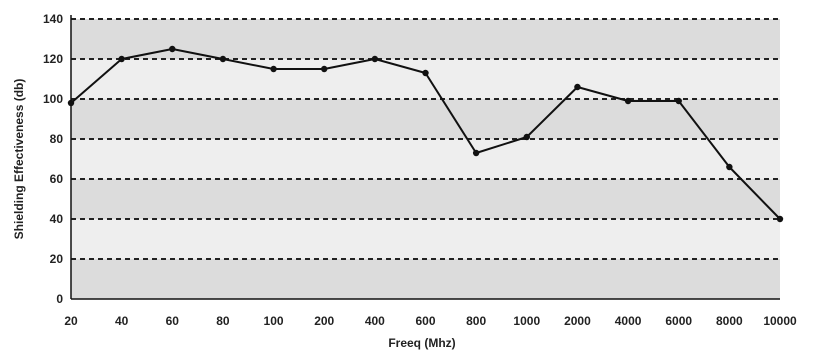 This screenshot has width=816, height=353. What do you see at coordinates (53, 59) in the screenshot?
I see `y-tick-label: 120` at bounding box center [53, 59].